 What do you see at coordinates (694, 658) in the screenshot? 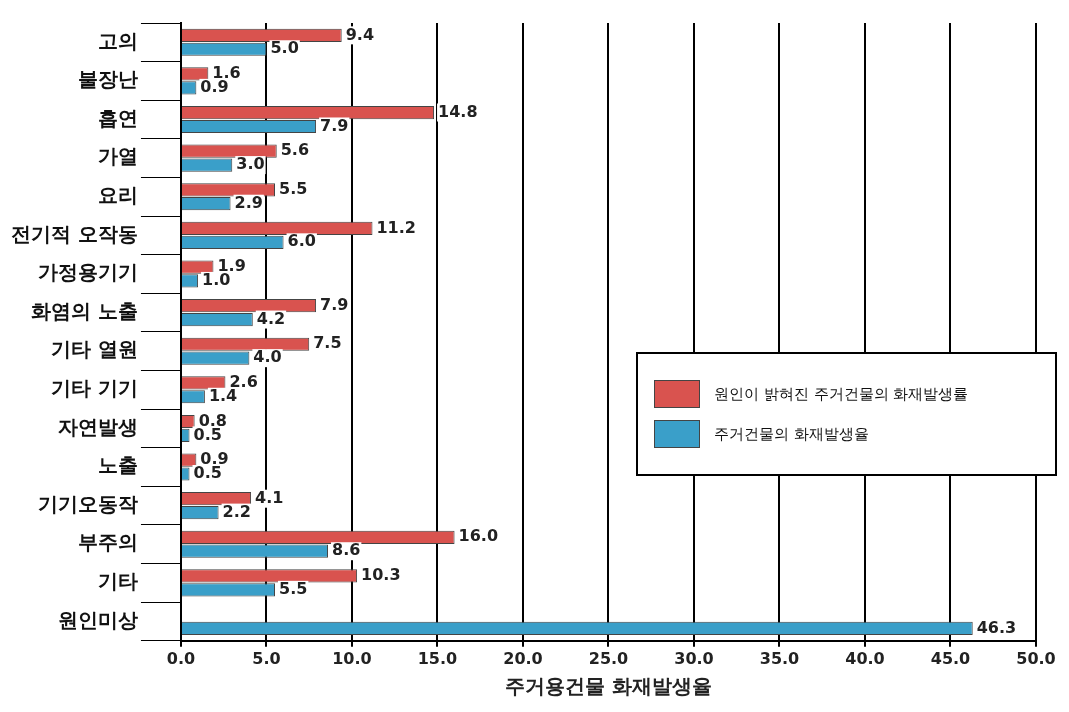
I see `x-tick-label: 30.0` at bounding box center [694, 658].